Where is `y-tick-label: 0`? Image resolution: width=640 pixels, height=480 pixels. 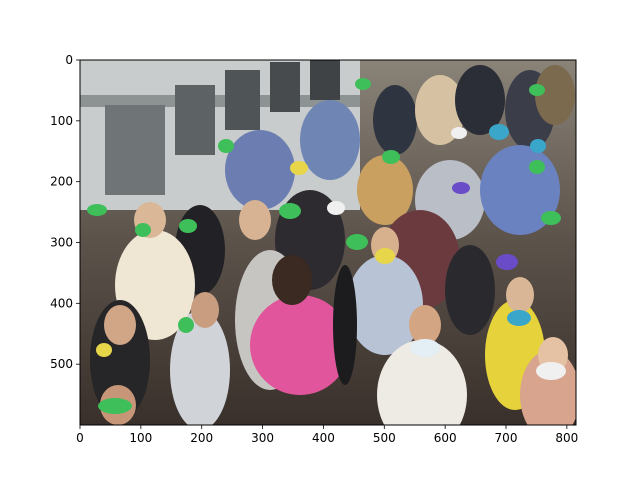
y-tick-label: 0 is located at coordinates (69, 60).